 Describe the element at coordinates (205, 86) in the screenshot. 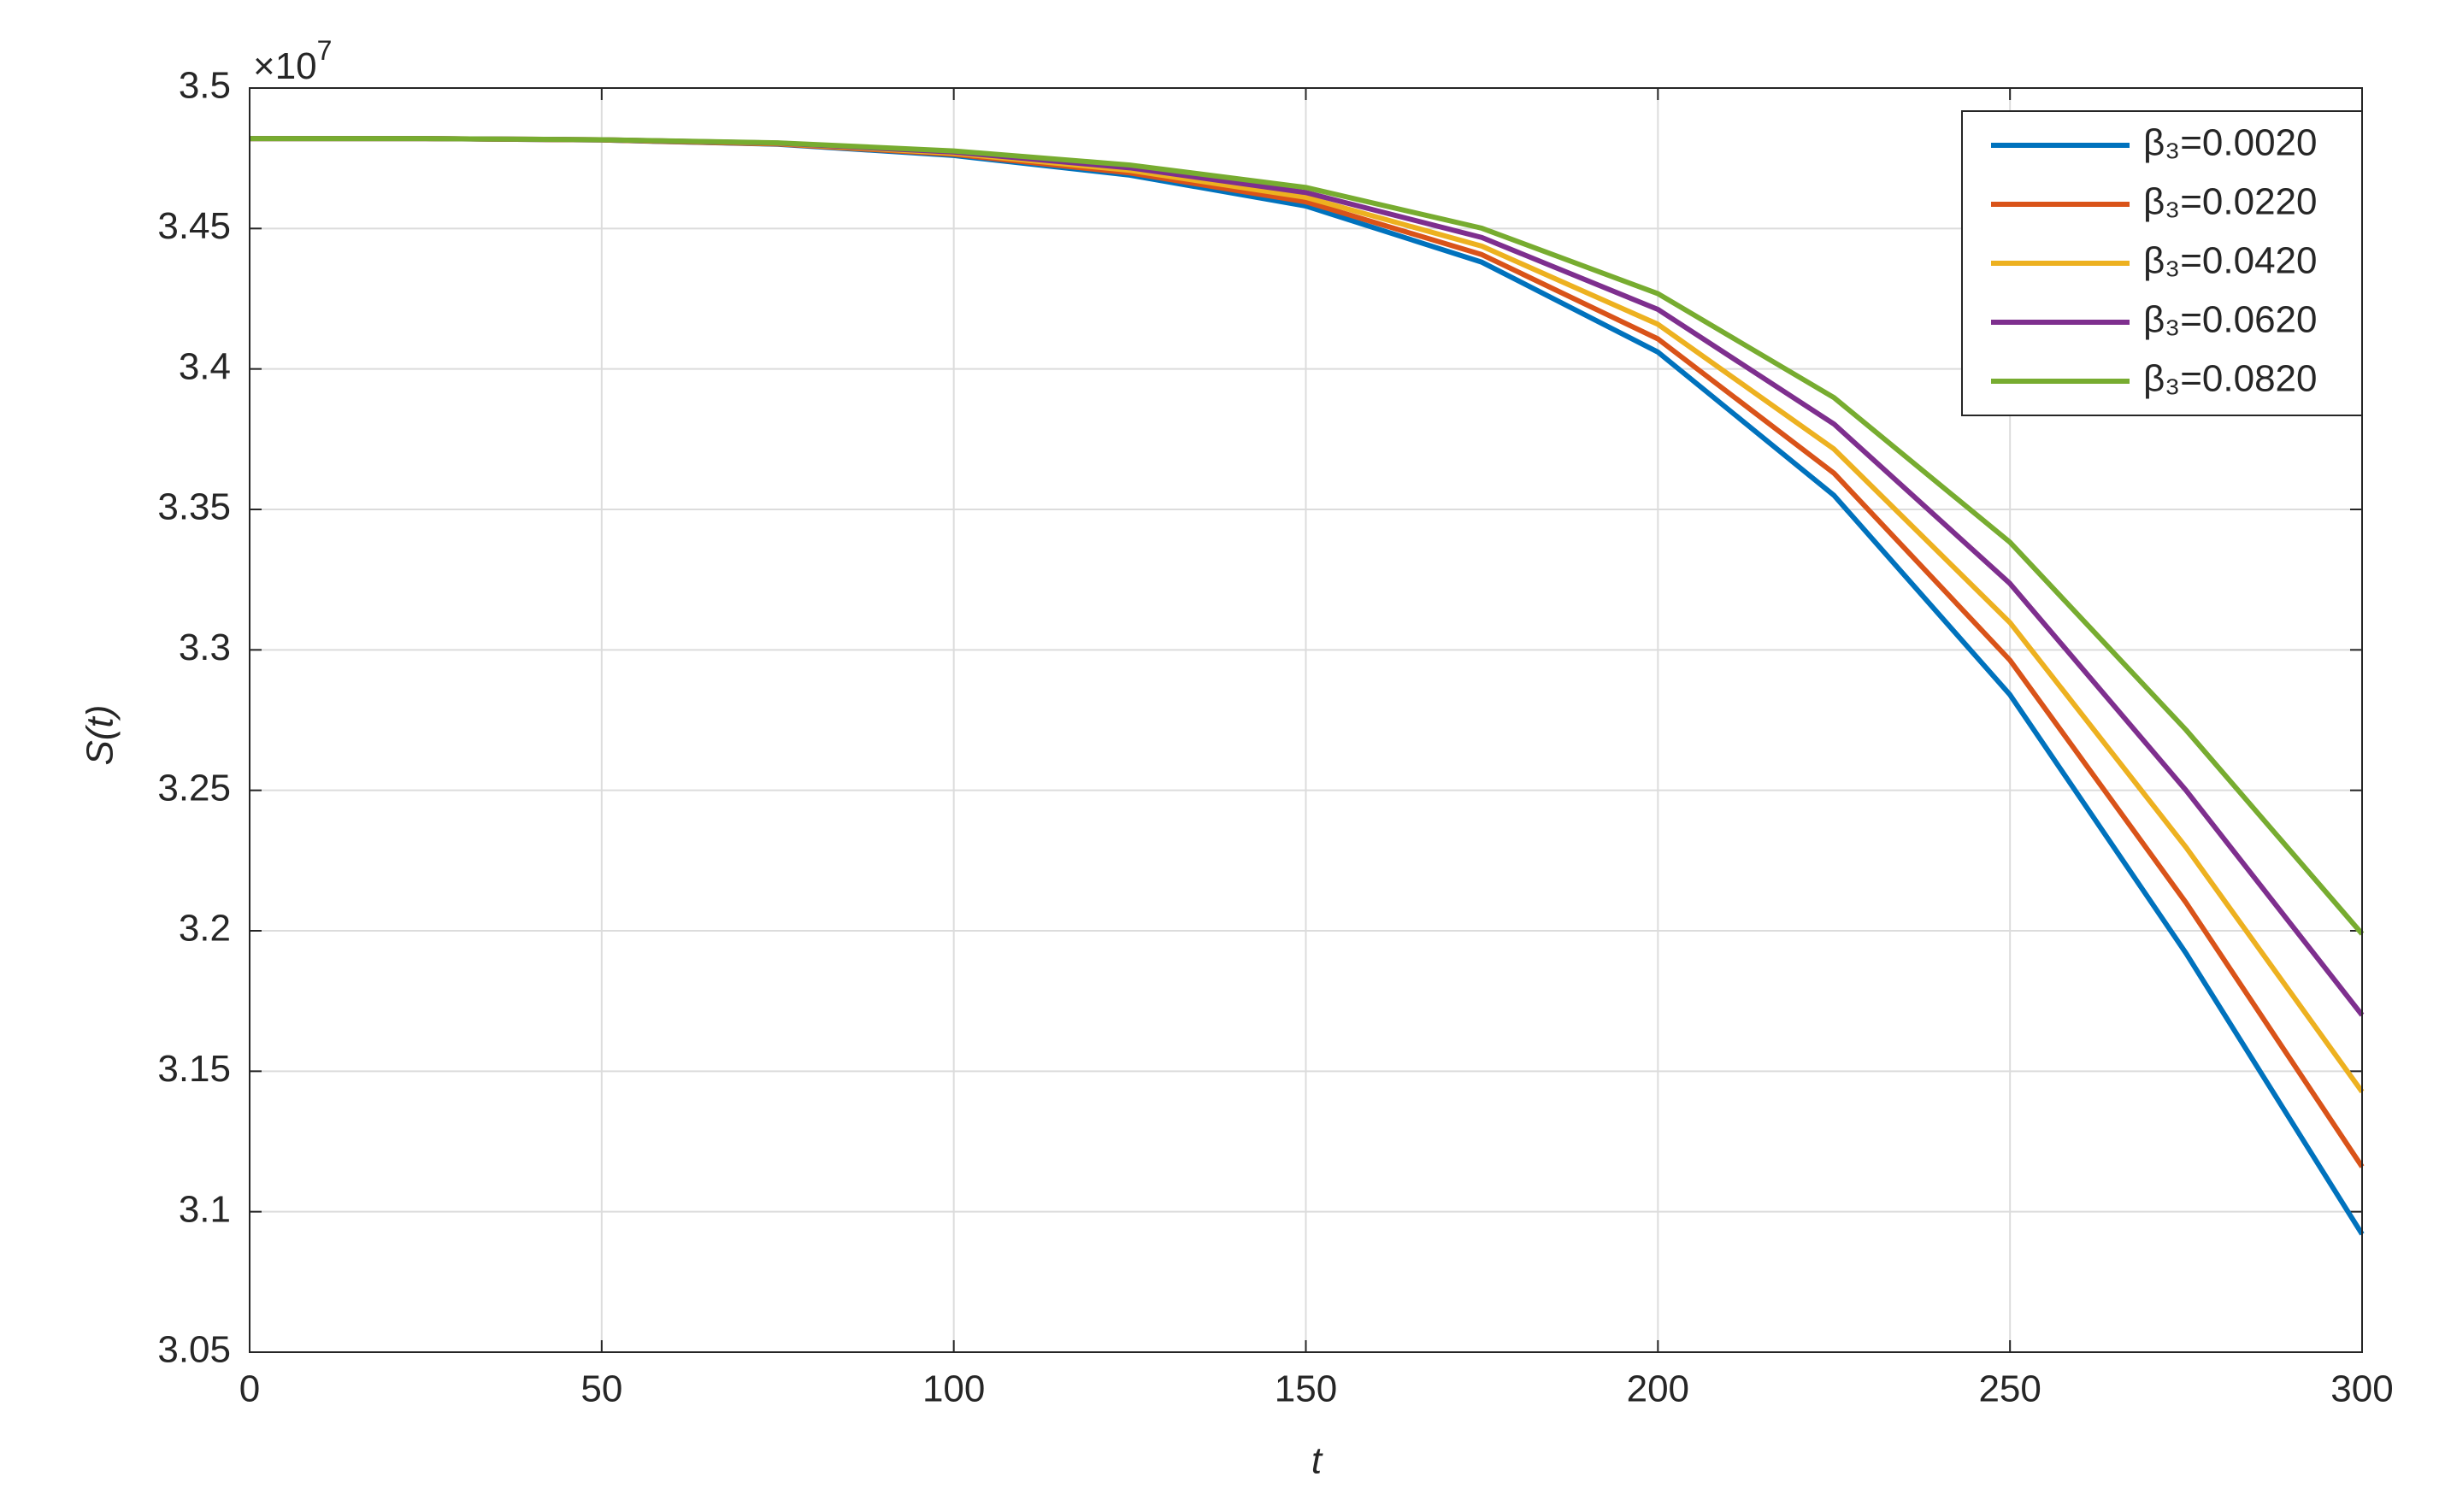

I see `y-tick-label: 3.5` at that location.